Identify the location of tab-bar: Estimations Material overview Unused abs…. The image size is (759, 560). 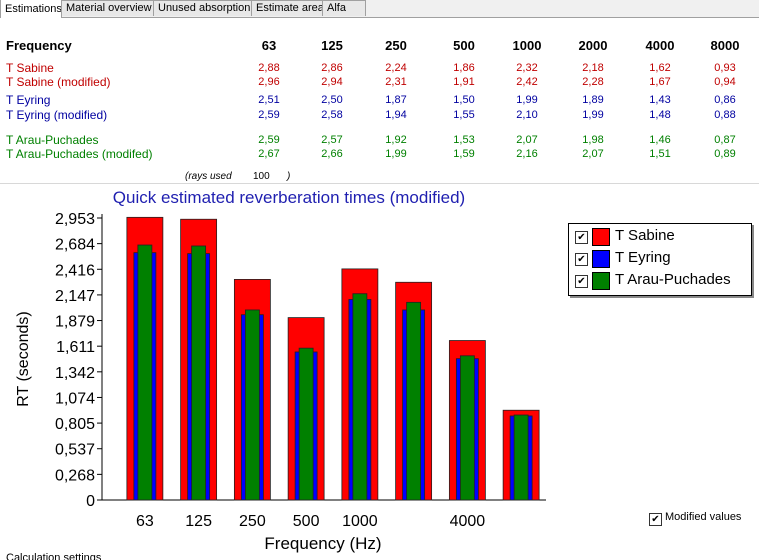
(379, 9).